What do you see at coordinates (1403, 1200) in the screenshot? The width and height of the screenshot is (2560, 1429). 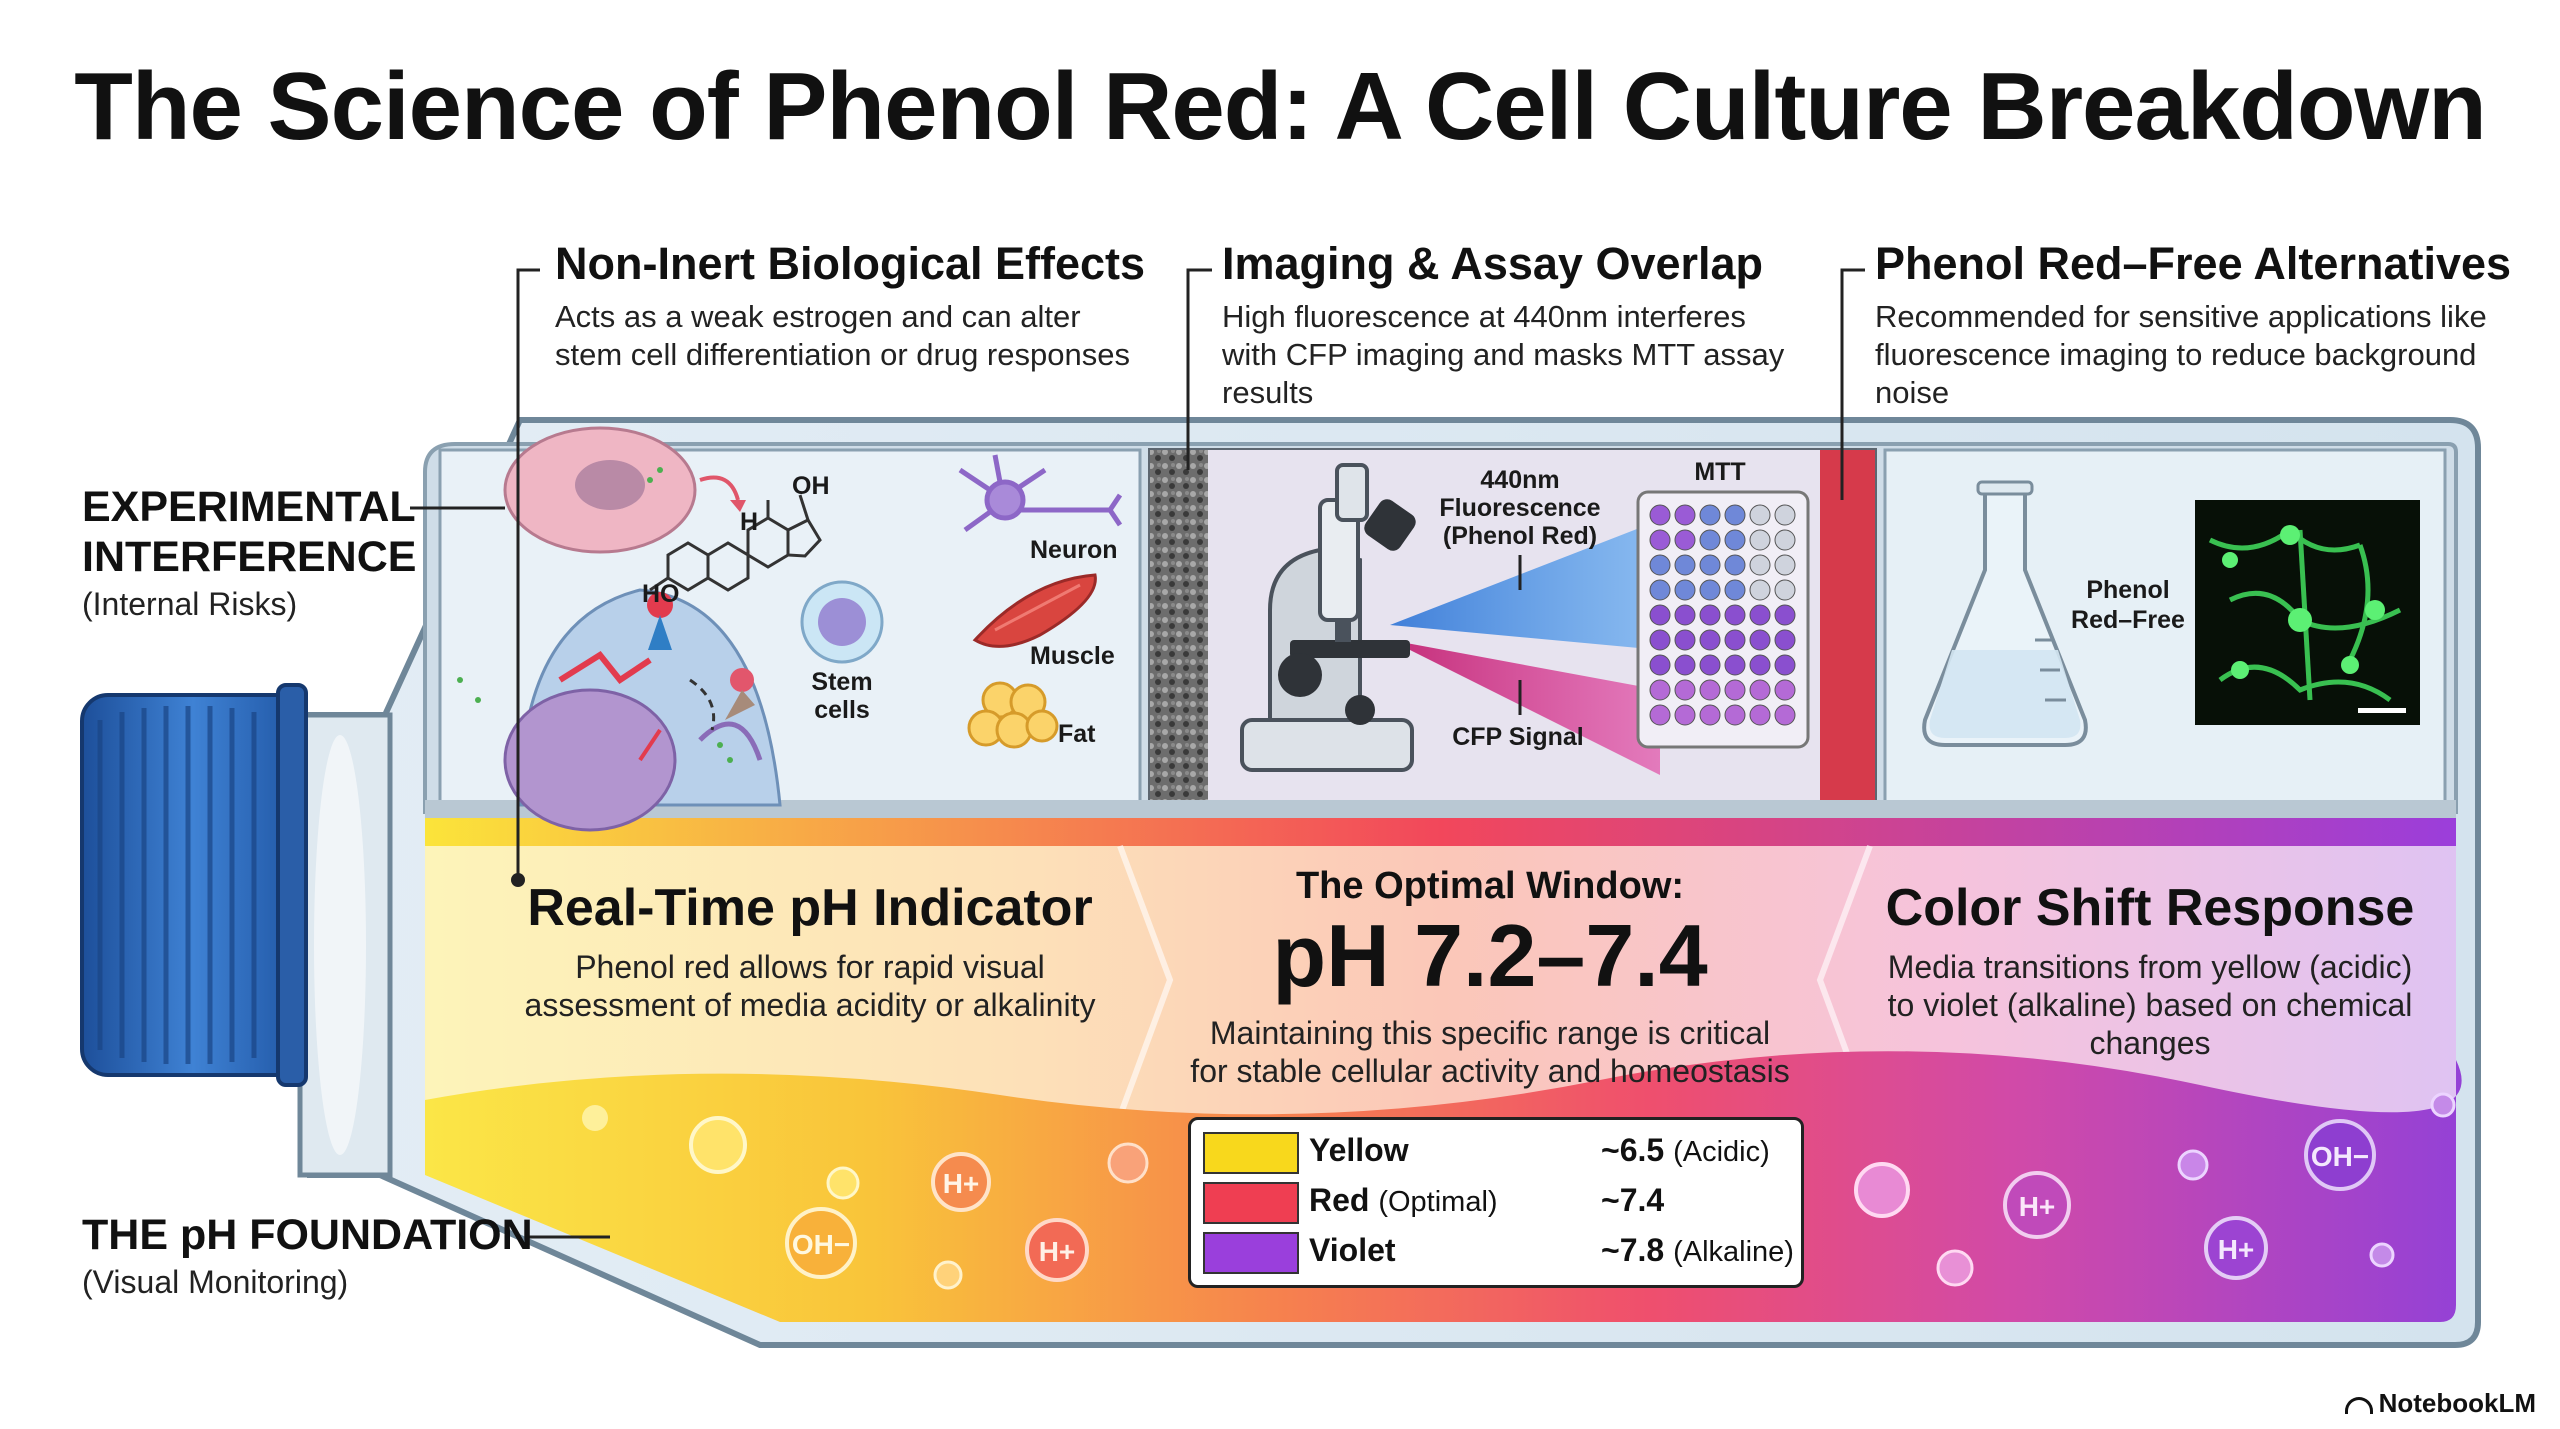 I see `legend-name: Red (Optimal)` at bounding box center [1403, 1200].